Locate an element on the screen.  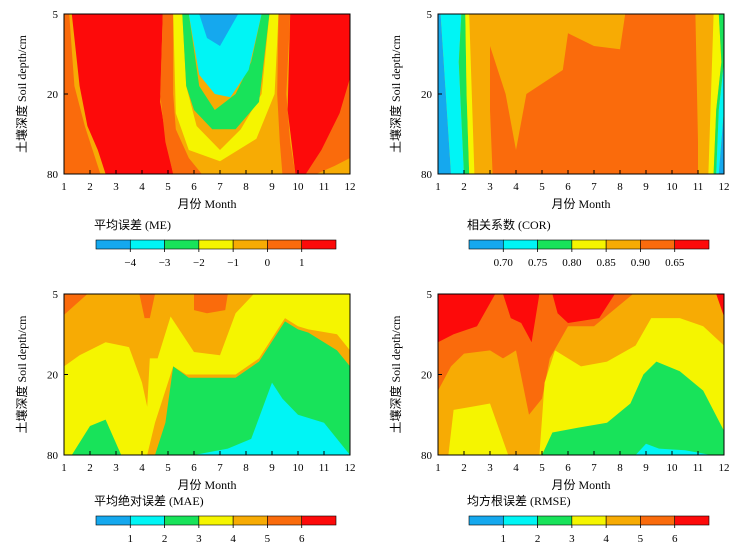
mae-y-tick-label: 5 is located at coordinates (56, 295).